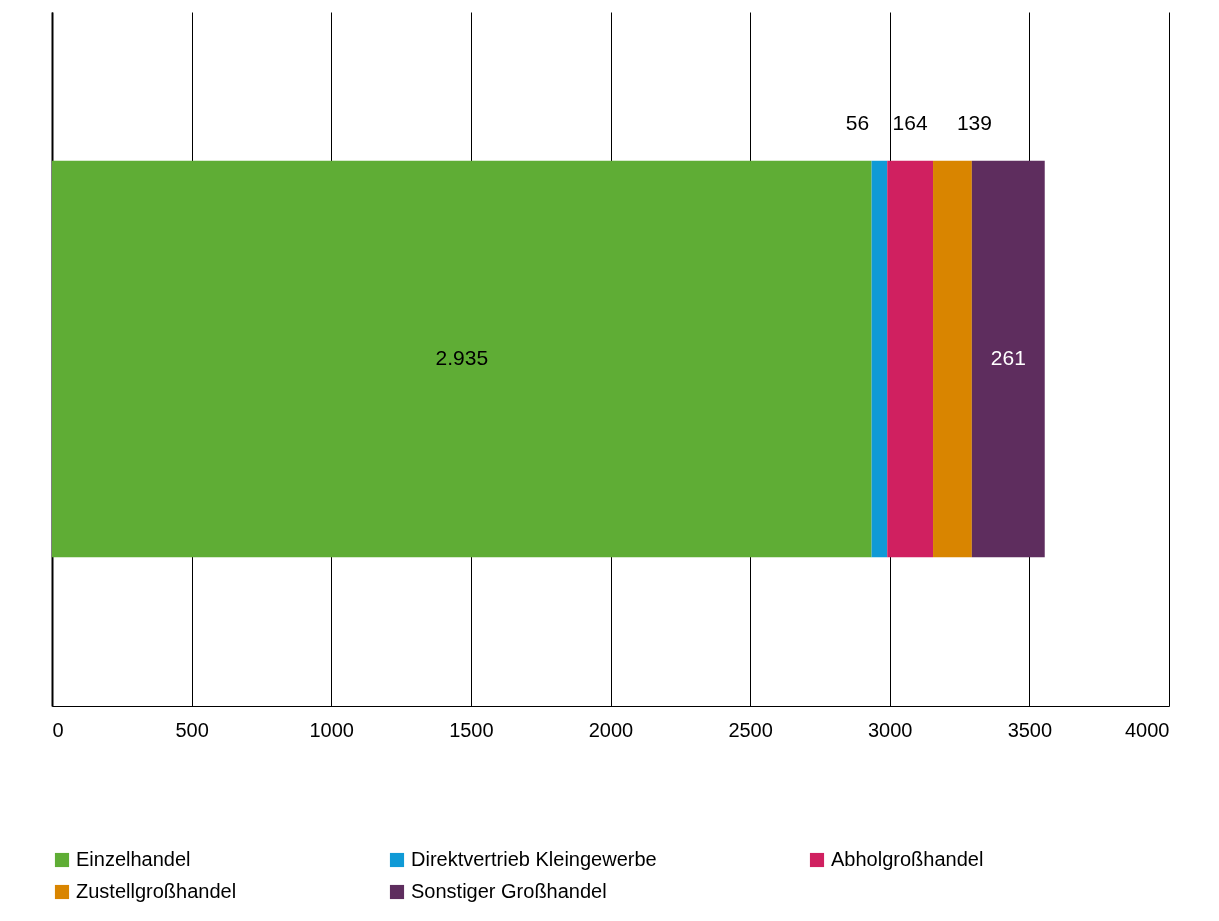 The width and height of the screenshot is (1219, 921). Describe the element at coordinates (133, 859) in the screenshot. I see `legend-label: Einzelhandel` at that location.